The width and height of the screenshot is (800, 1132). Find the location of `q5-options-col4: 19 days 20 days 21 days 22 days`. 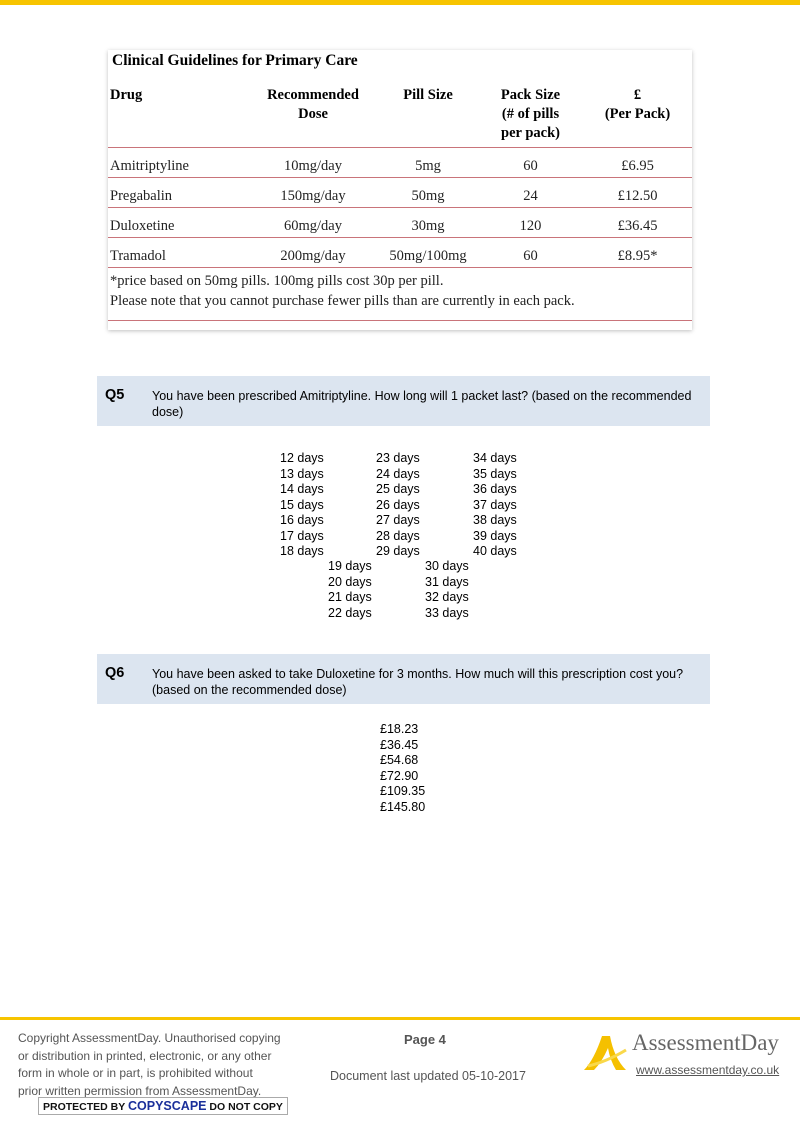

q5-options-col4: 19 days 20 days 21 days 22 days is located at coordinates (350, 590).